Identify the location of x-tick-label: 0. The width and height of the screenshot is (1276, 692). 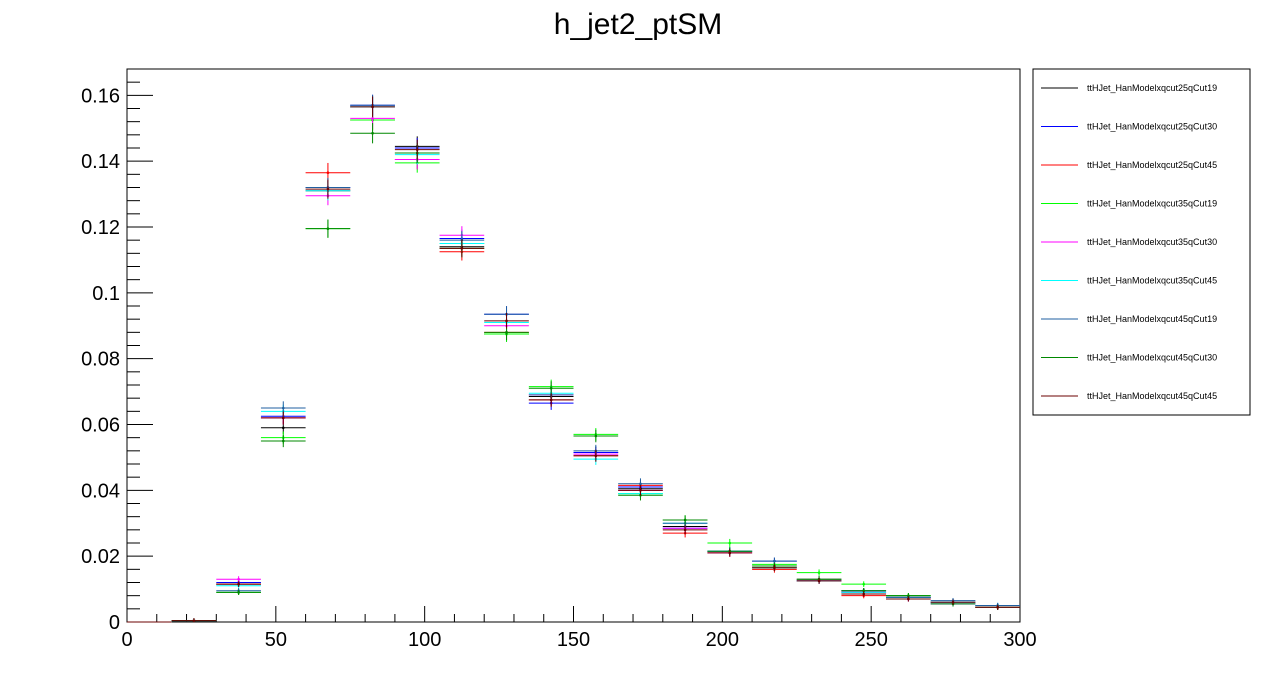
(126, 640).